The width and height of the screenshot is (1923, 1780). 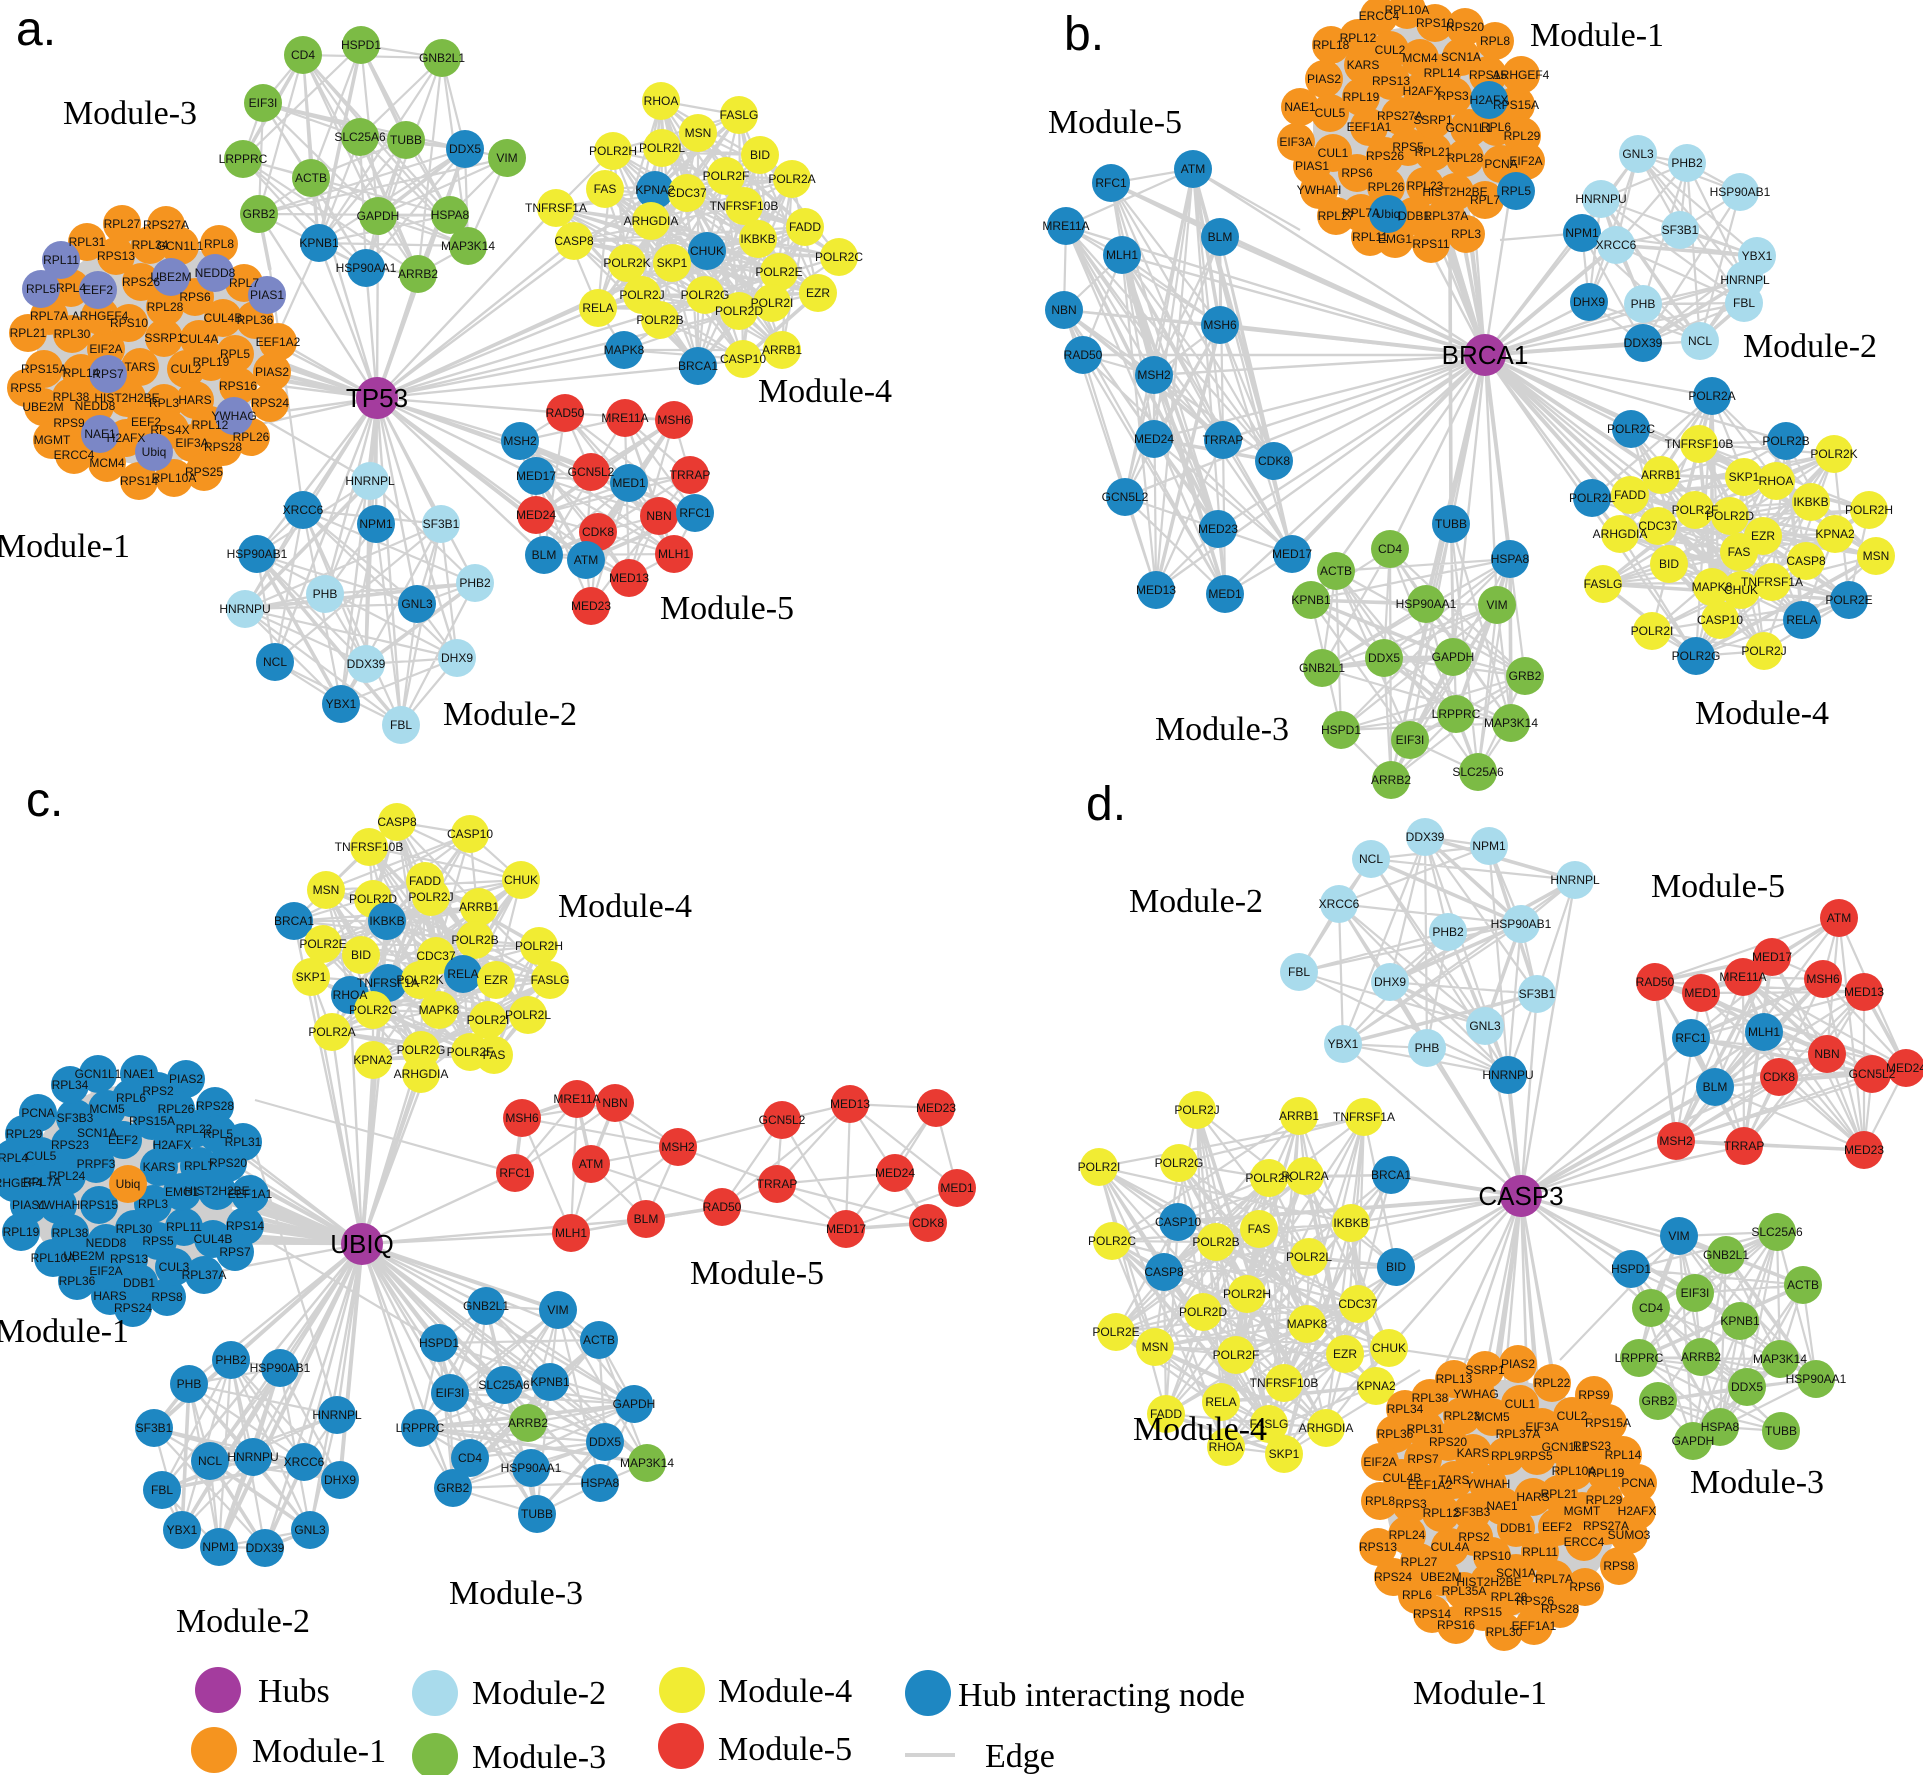 What do you see at coordinates (1616, 245) in the screenshot?
I see `svg-text: XRCC6` at bounding box center [1616, 245].